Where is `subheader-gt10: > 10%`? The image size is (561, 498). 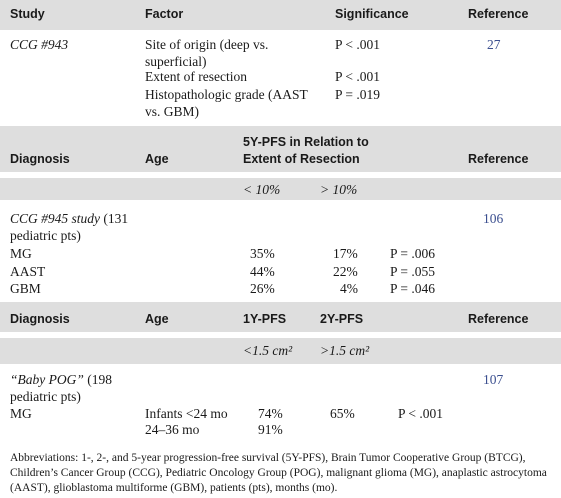 subheader-gt10: > 10% is located at coordinates (339, 189).